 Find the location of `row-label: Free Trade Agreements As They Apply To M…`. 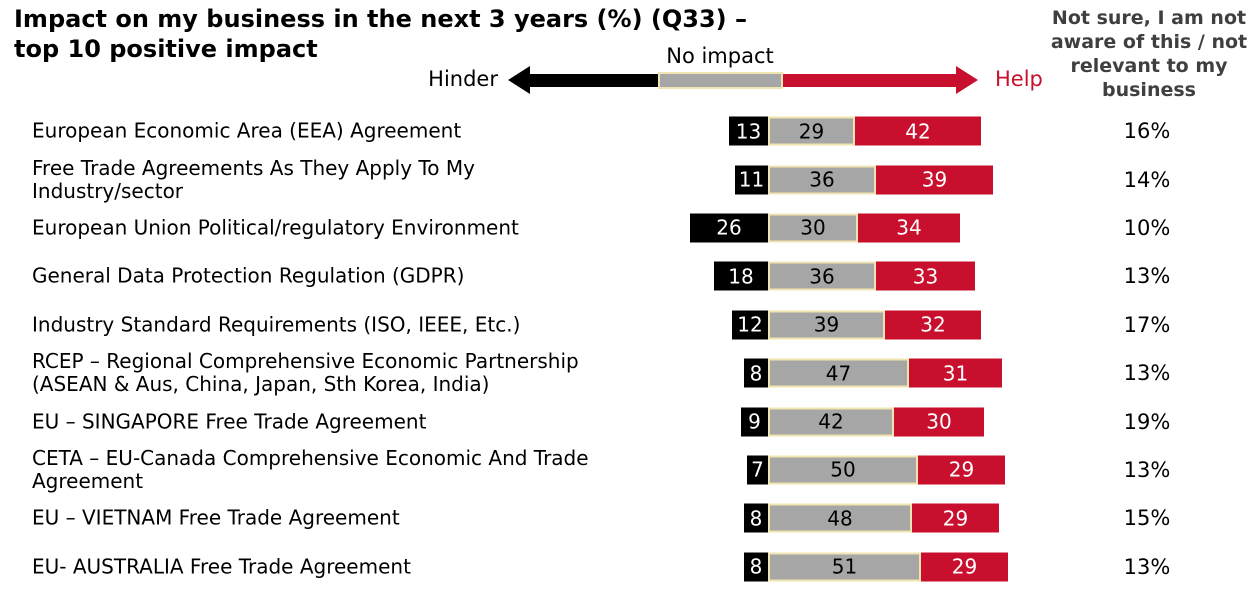

row-label: Free Trade Agreements As They Apply To M… is located at coordinates (253, 179).